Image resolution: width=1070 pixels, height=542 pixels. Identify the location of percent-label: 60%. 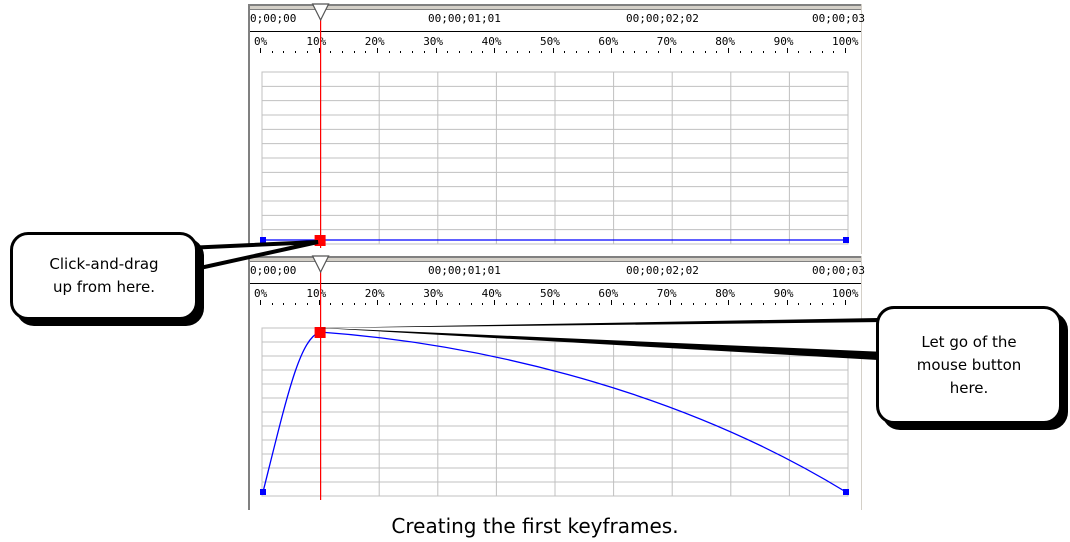
(608, 41).